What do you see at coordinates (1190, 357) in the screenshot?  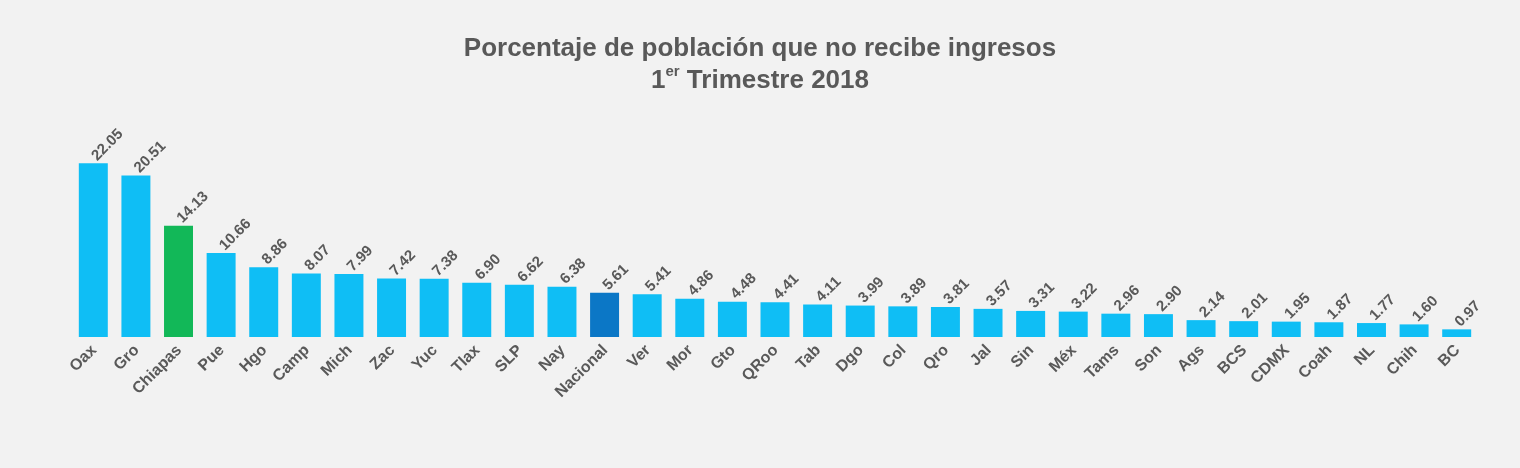 I see `x-tick-label: Ags` at bounding box center [1190, 357].